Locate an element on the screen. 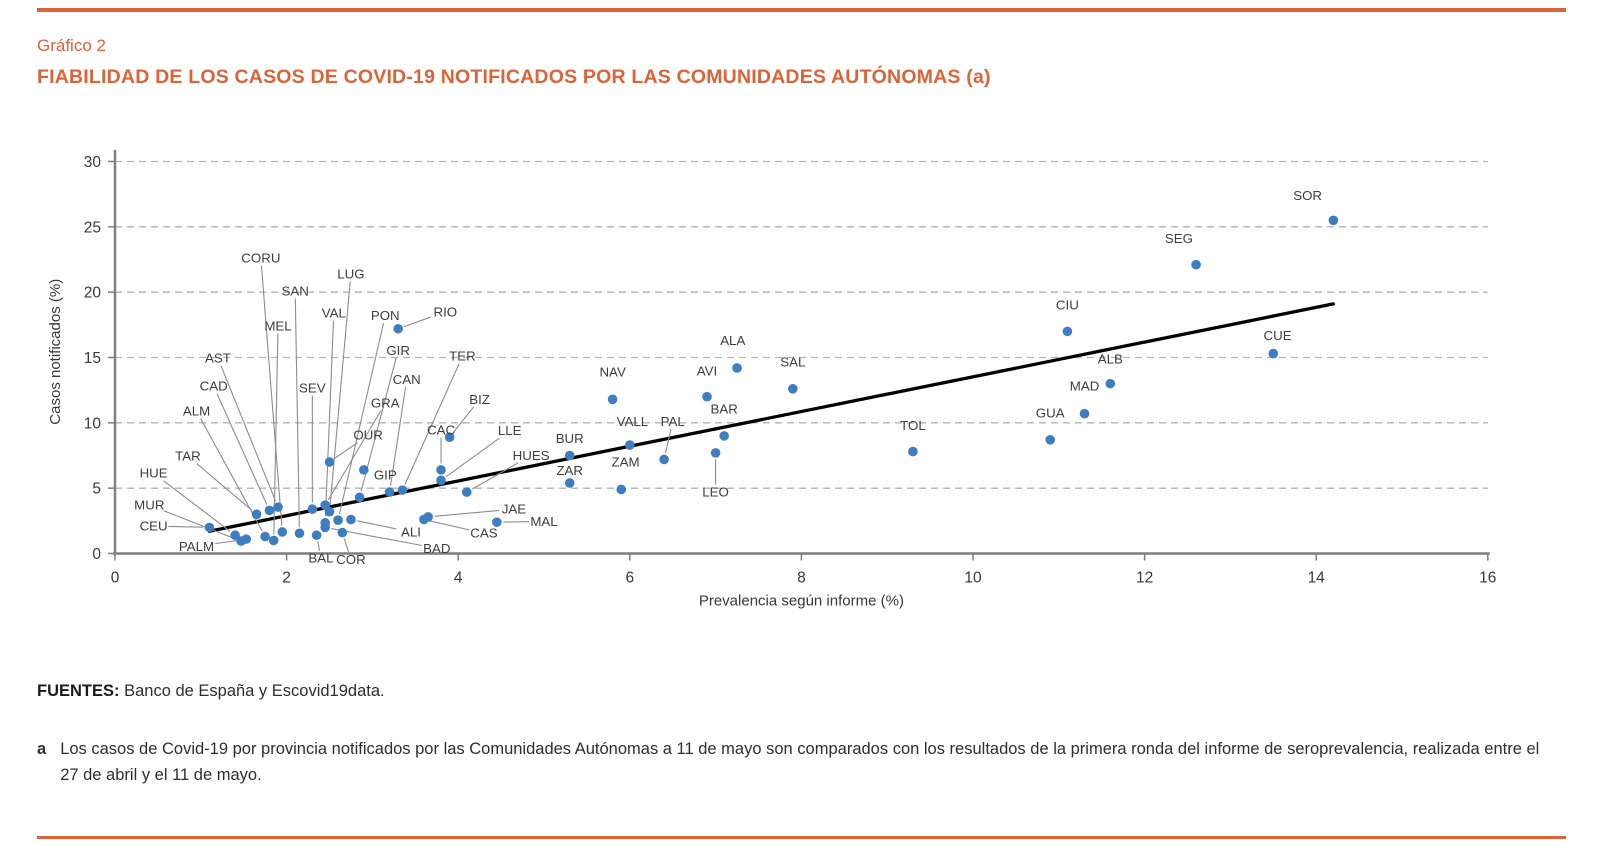 The width and height of the screenshot is (1603, 846). y-tick-label-25: 25 is located at coordinates (92, 227).